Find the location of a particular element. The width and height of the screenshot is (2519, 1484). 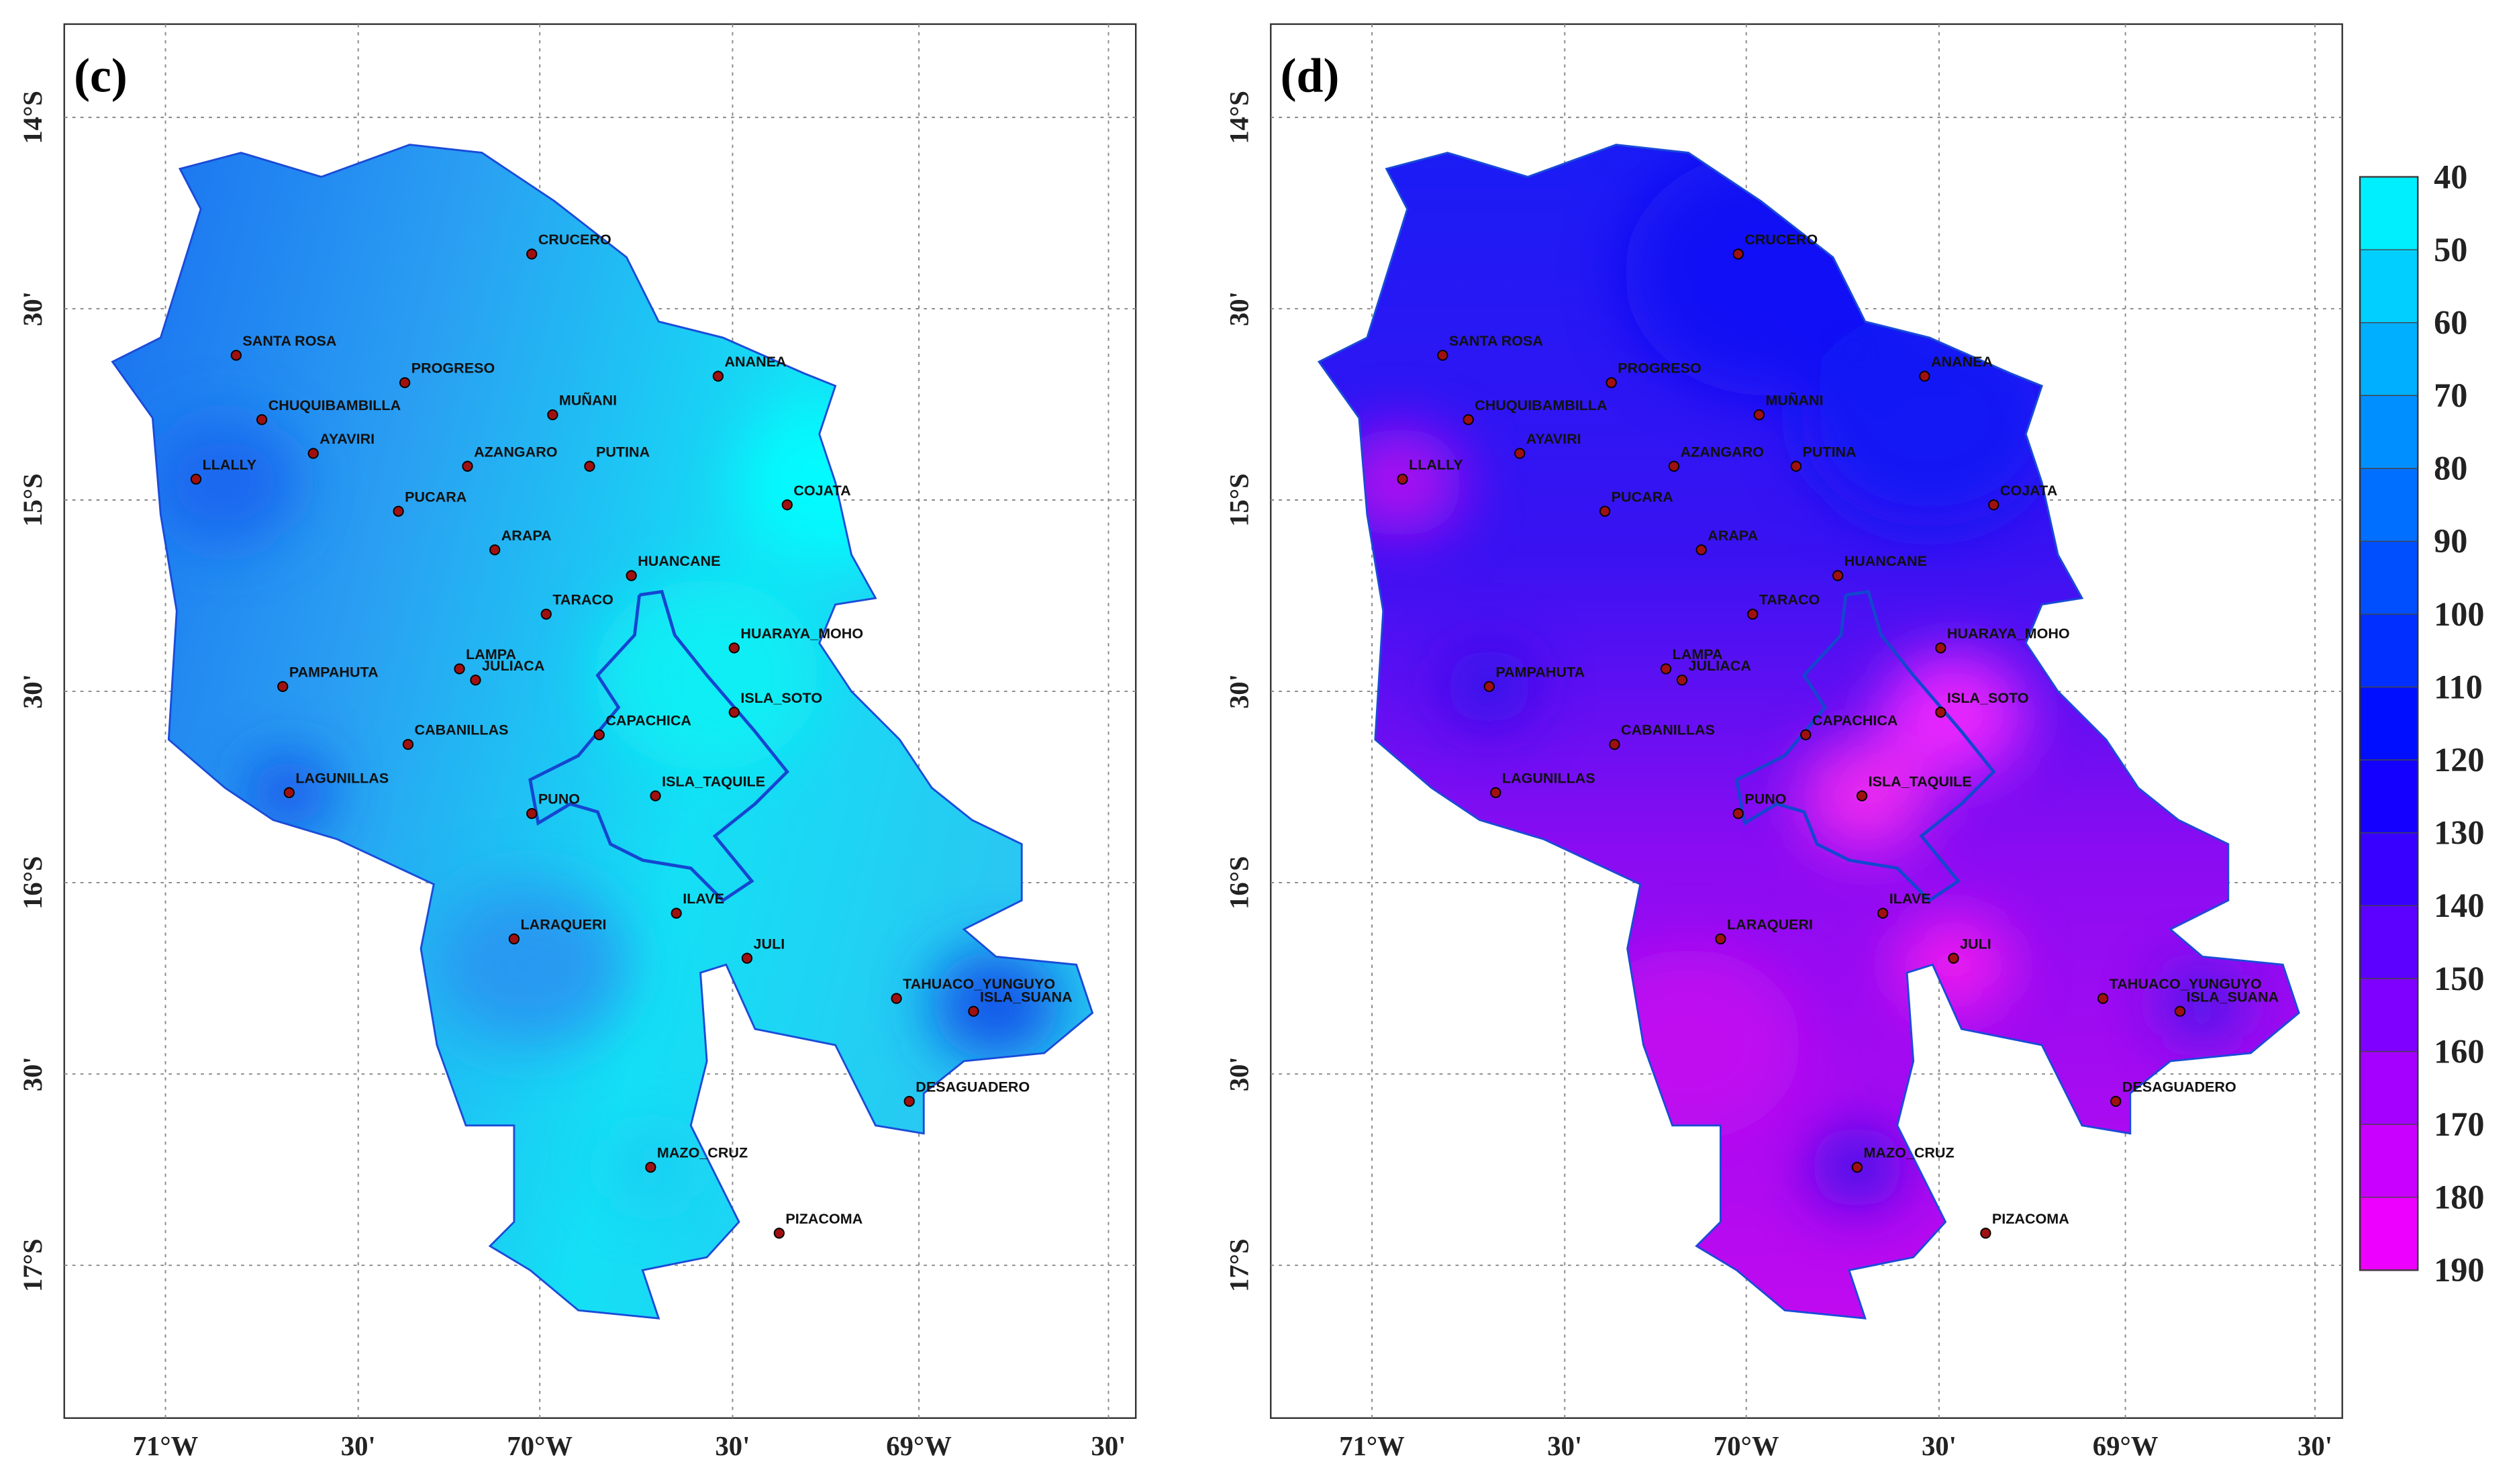

x-tick-label: 70°W is located at coordinates (540, 1446).